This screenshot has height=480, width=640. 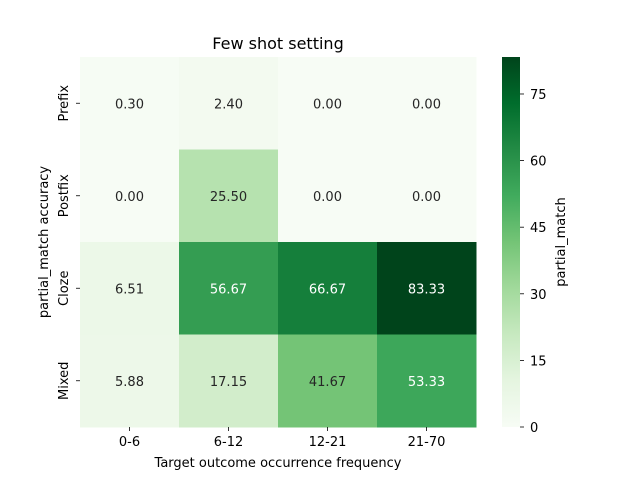 What do you see at coordinates (278, 463) in the screenshot?
I see `x-axis-label: Target outcome occurrence frequency` at bounding box center [278, 463].